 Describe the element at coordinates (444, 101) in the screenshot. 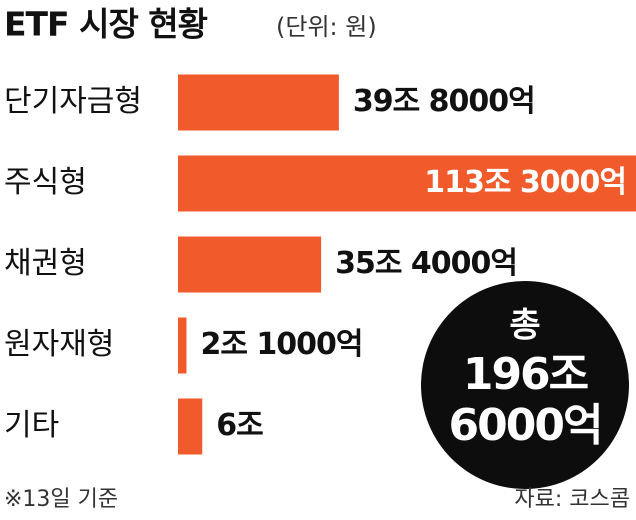

I see `value-label: 39조 8000억` at that location.